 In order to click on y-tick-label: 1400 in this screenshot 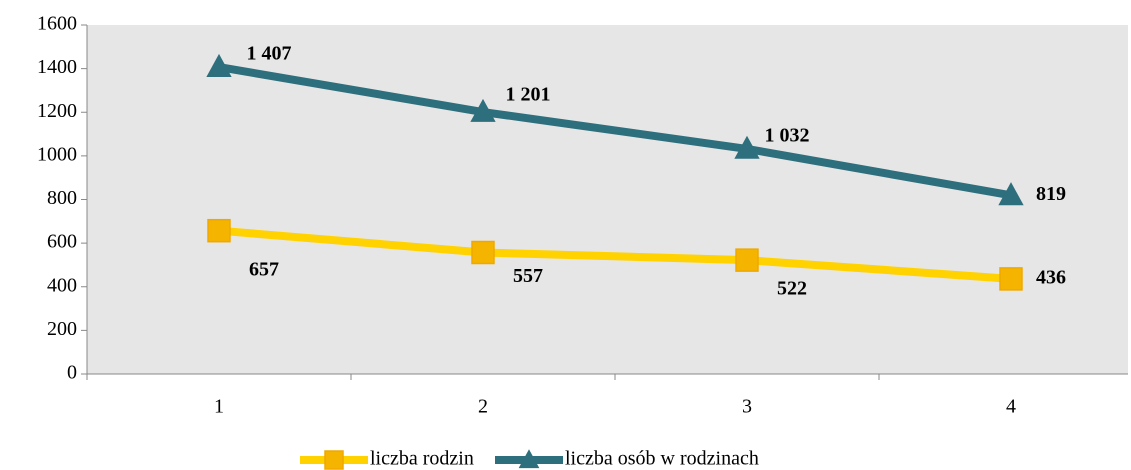, I will do `click(57, 67)`.